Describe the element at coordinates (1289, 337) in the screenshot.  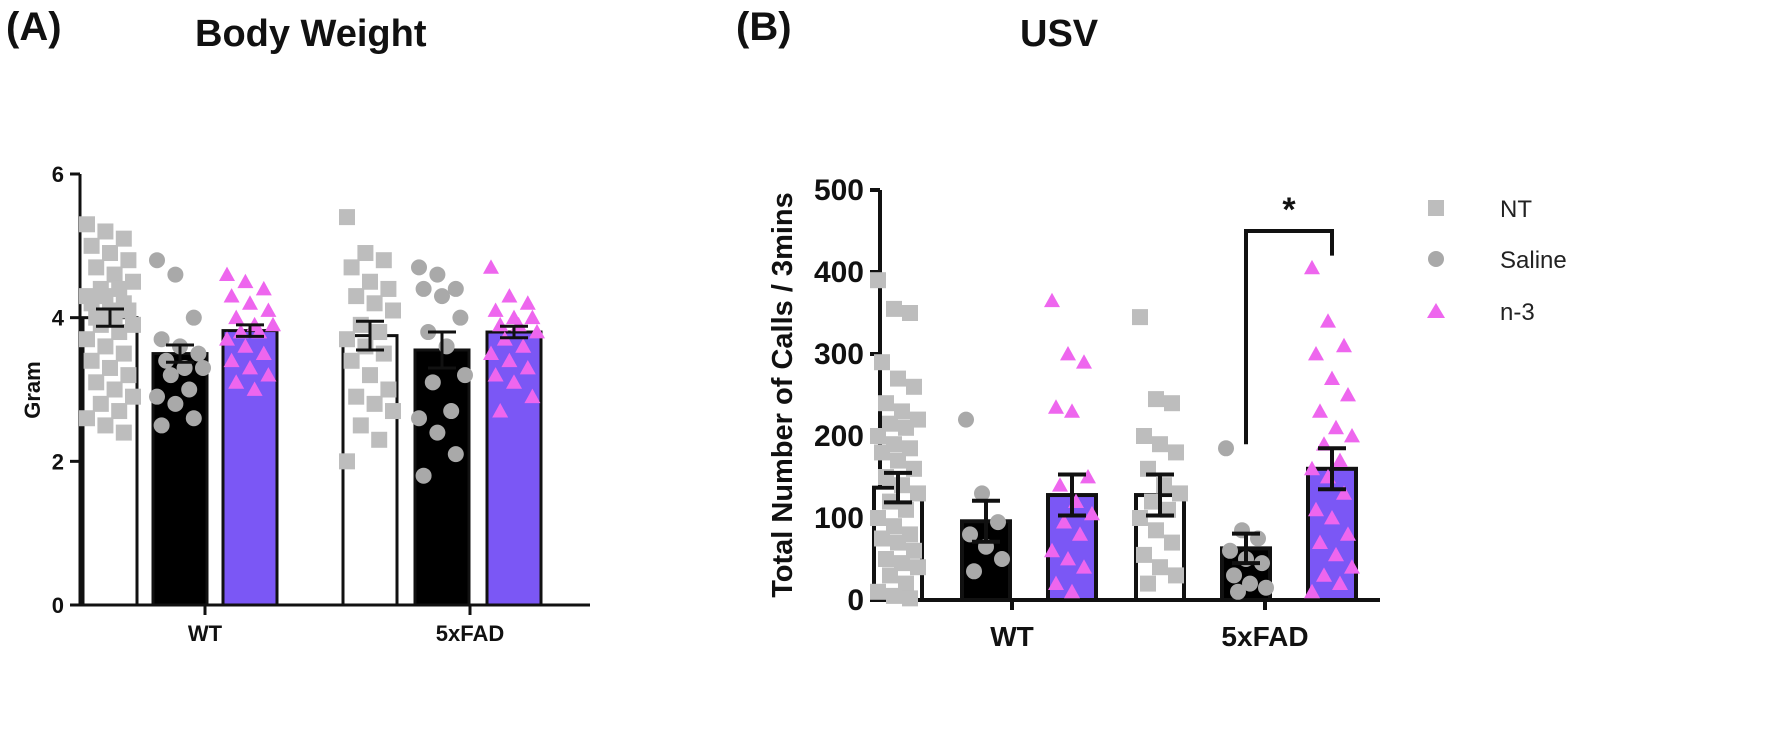
I see `significance-bracket` at that location.